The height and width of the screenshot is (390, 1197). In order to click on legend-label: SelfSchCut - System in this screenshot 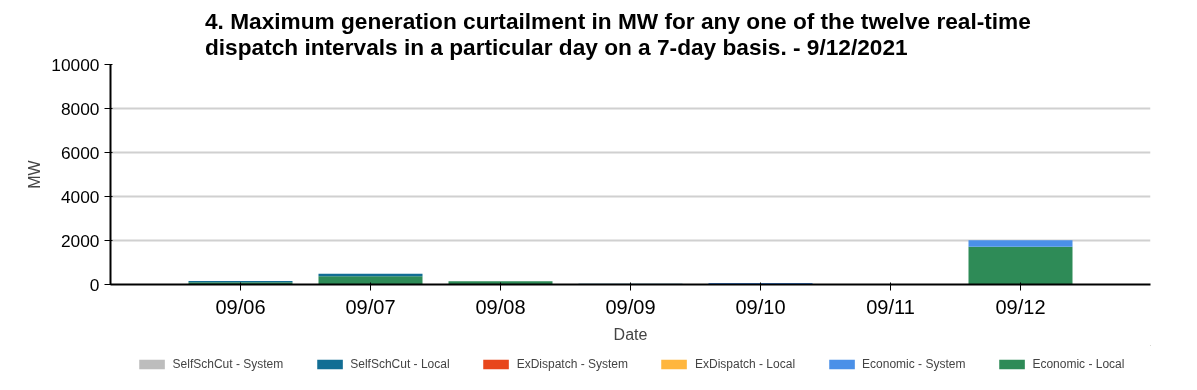, I will do `click(228, 364)`.